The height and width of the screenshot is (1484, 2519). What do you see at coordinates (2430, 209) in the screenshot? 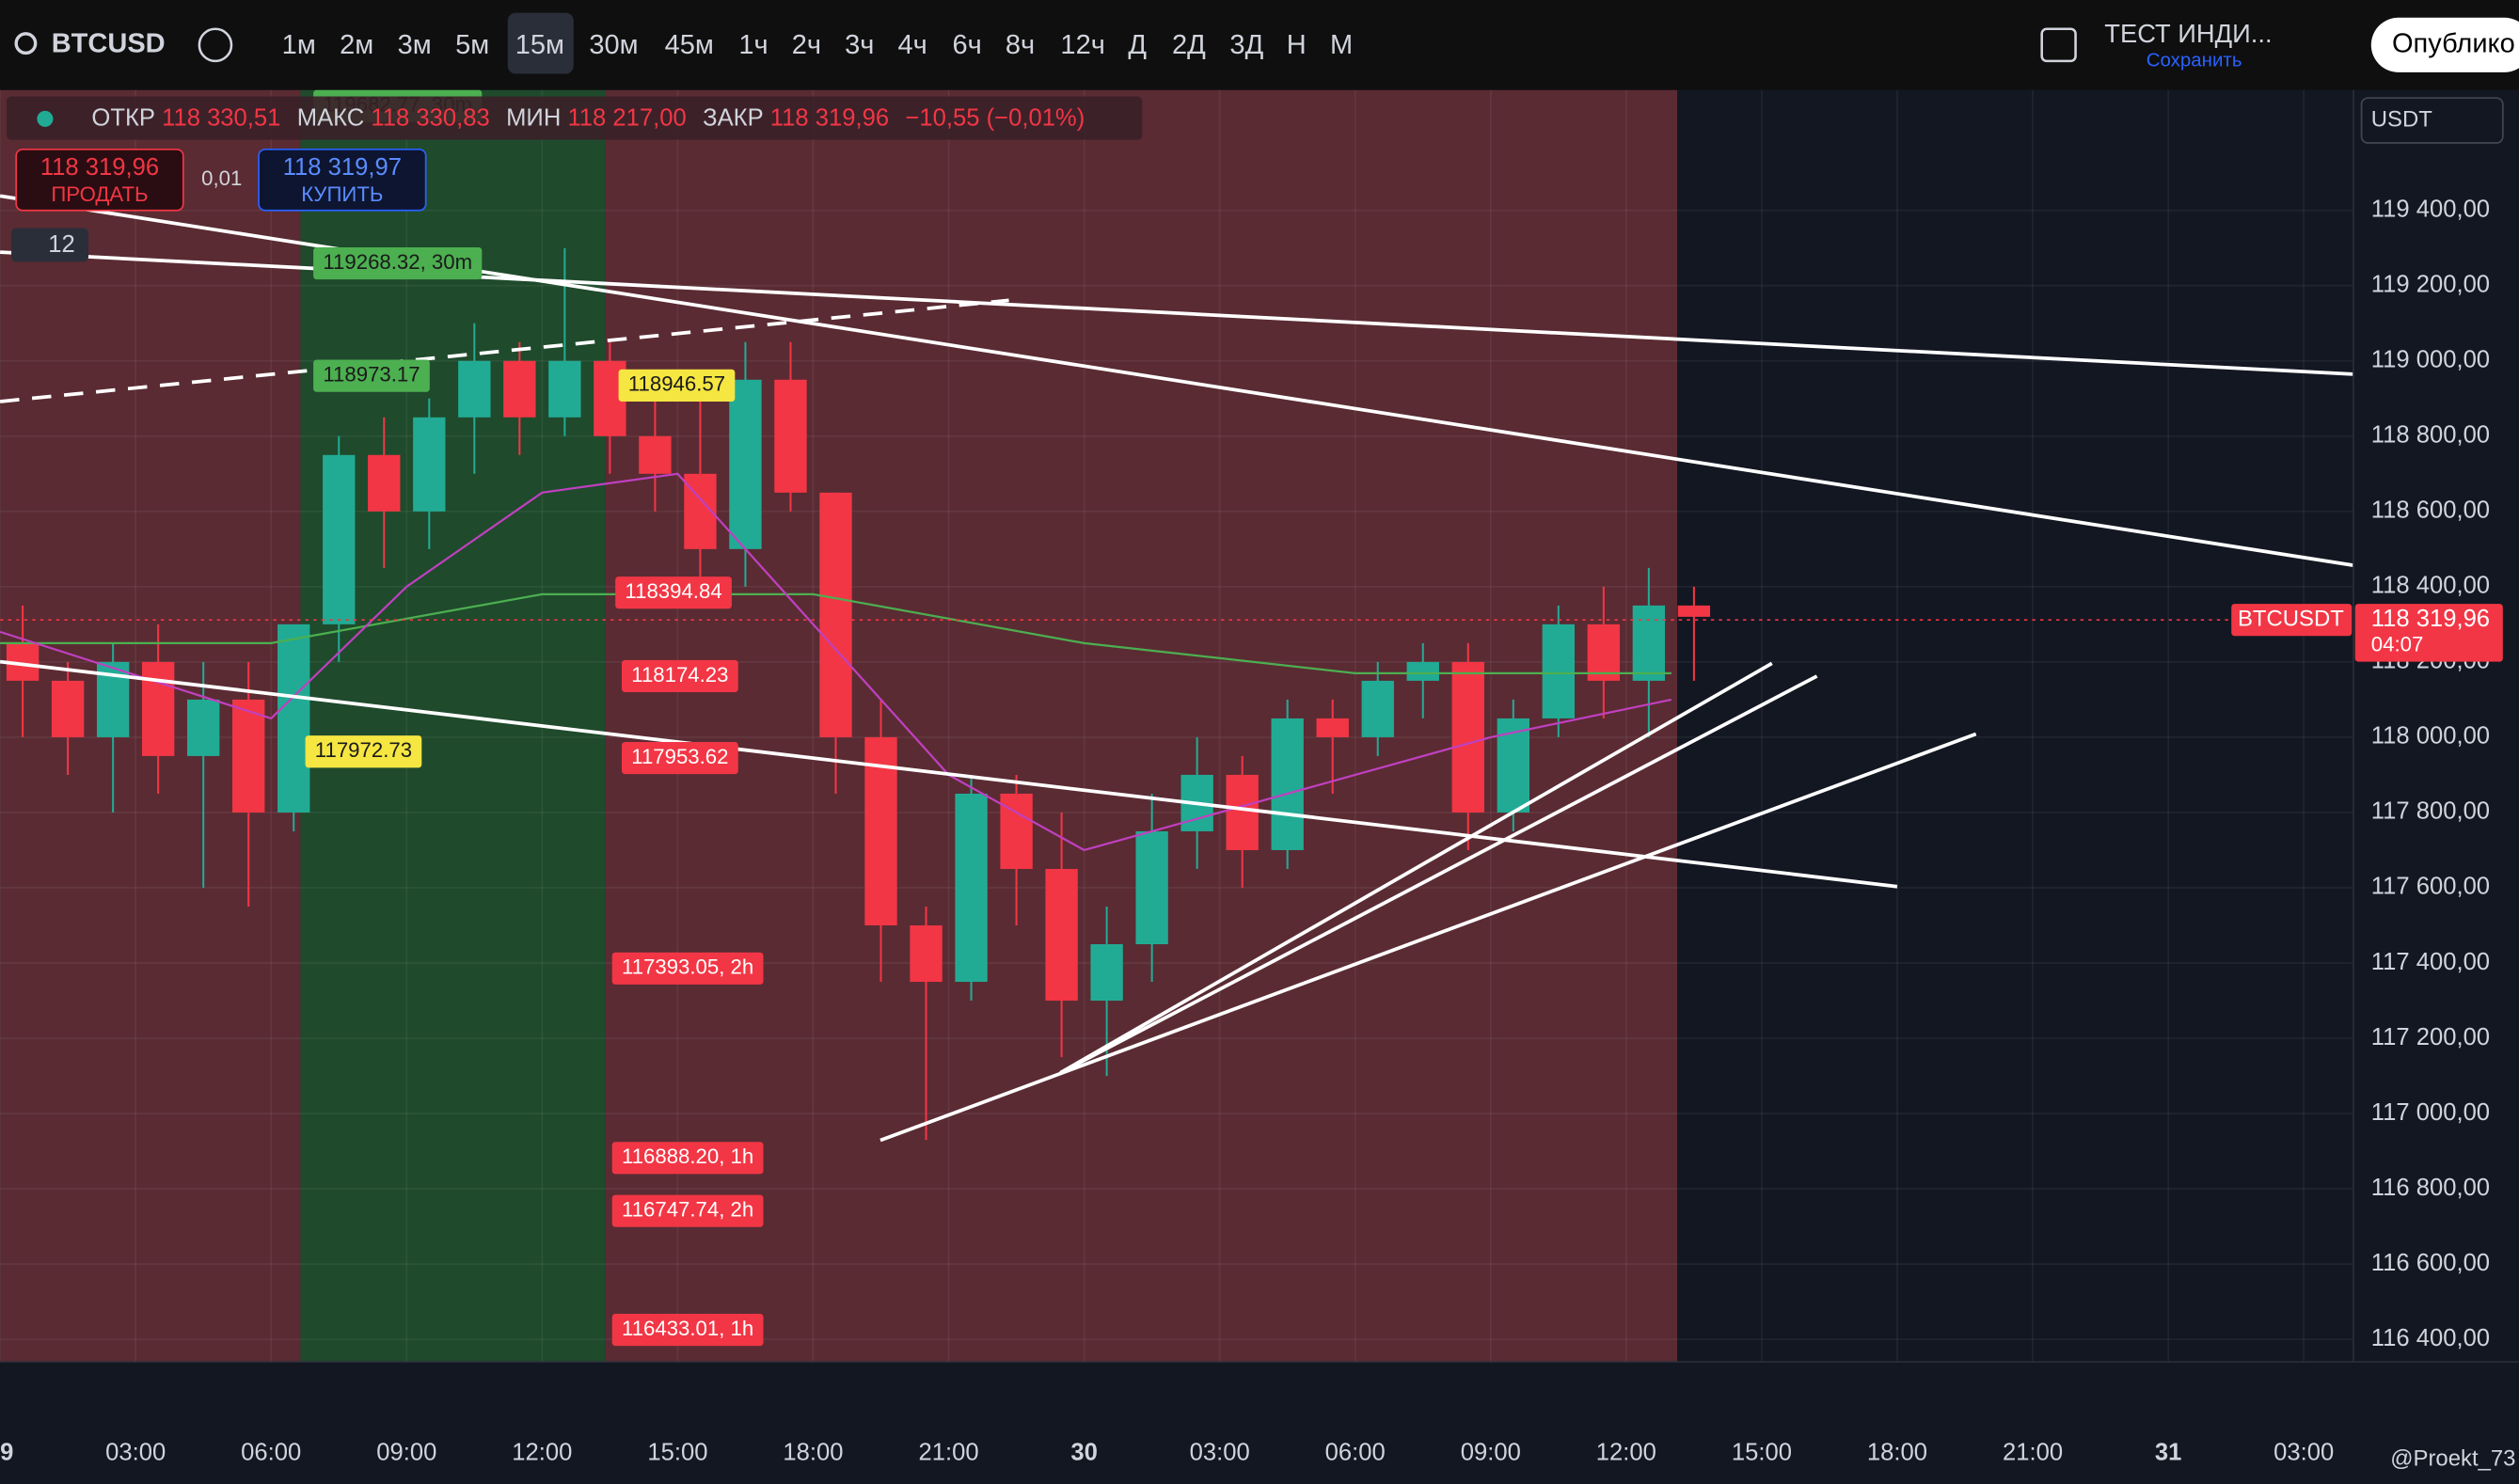
I see `y-tick-label: 119 400,00` at bounding box center [2430, 209].